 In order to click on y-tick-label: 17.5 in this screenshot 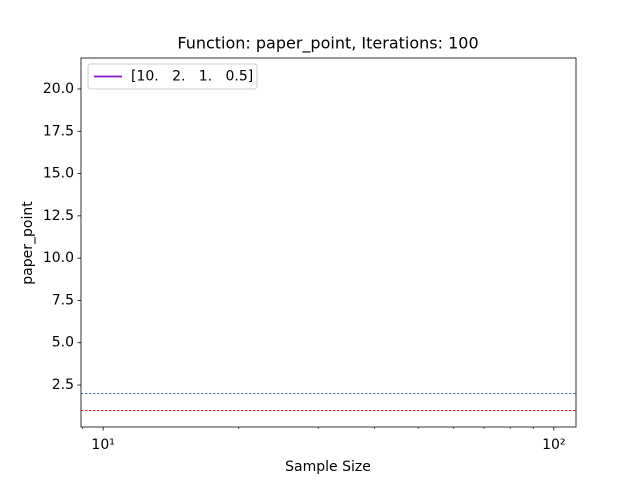, I will do `click(58, 131)`.